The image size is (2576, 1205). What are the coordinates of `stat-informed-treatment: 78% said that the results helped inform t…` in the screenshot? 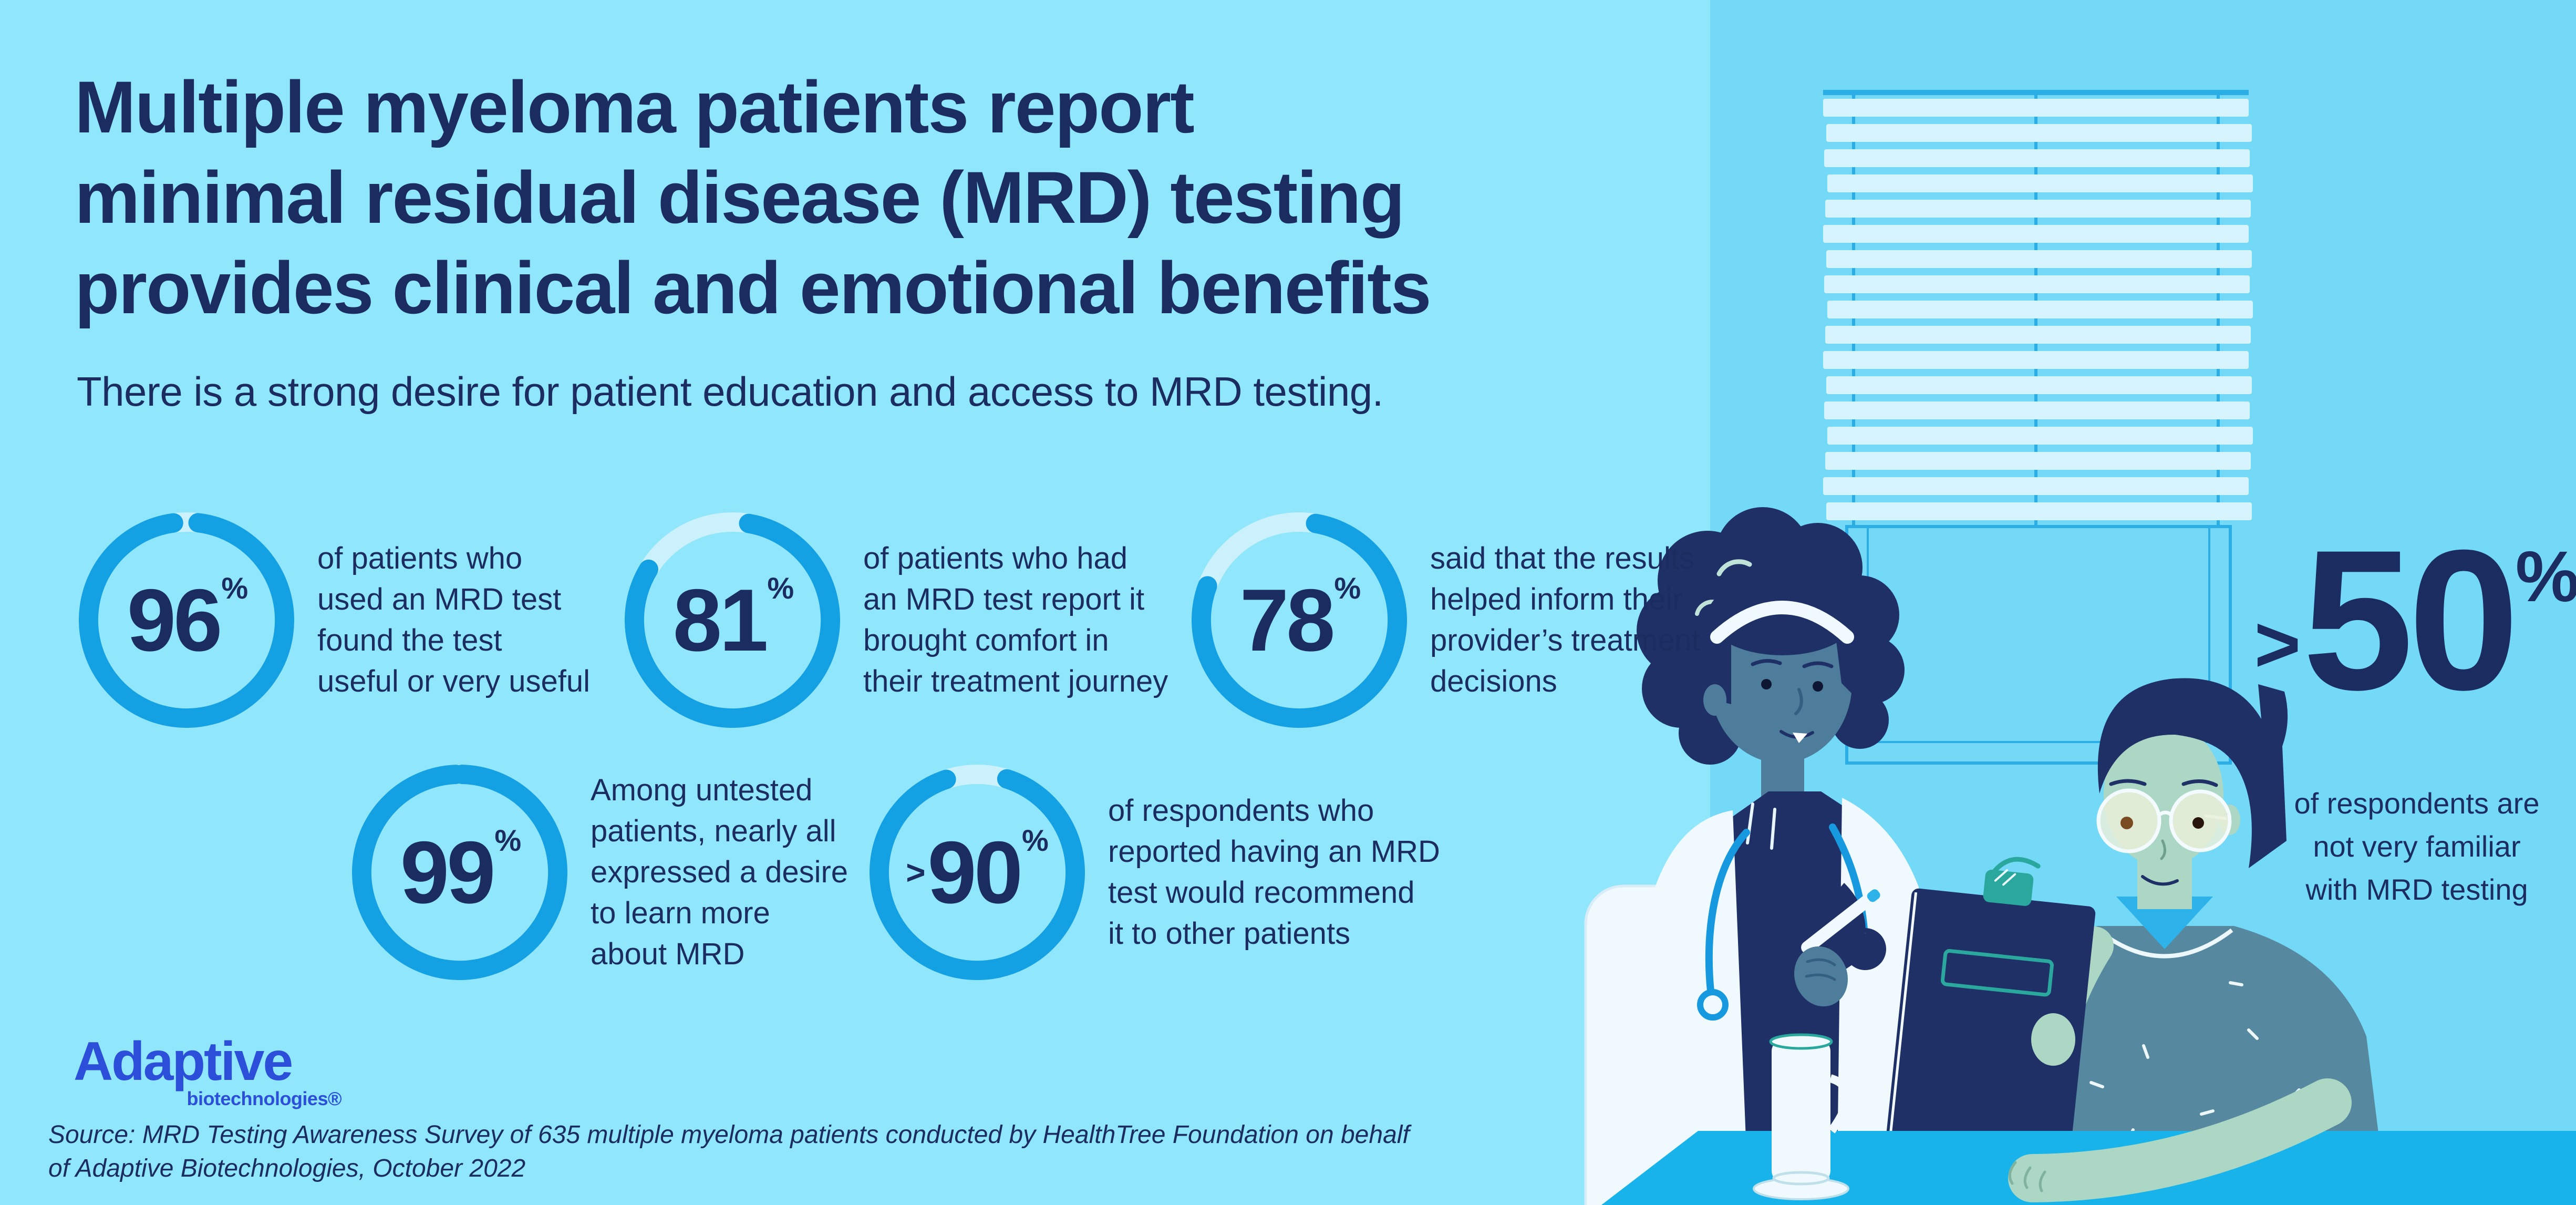 It's located at (1446, 620).